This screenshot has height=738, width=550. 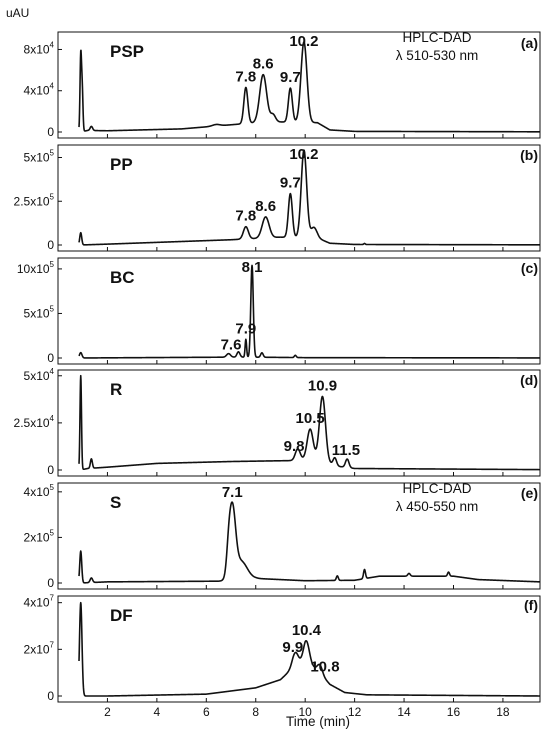 What do you see at coordinates (437, 506) in the screenshot?
I see `wavelength-label: λ 450-550 nm` at bounding box center [437, 506].